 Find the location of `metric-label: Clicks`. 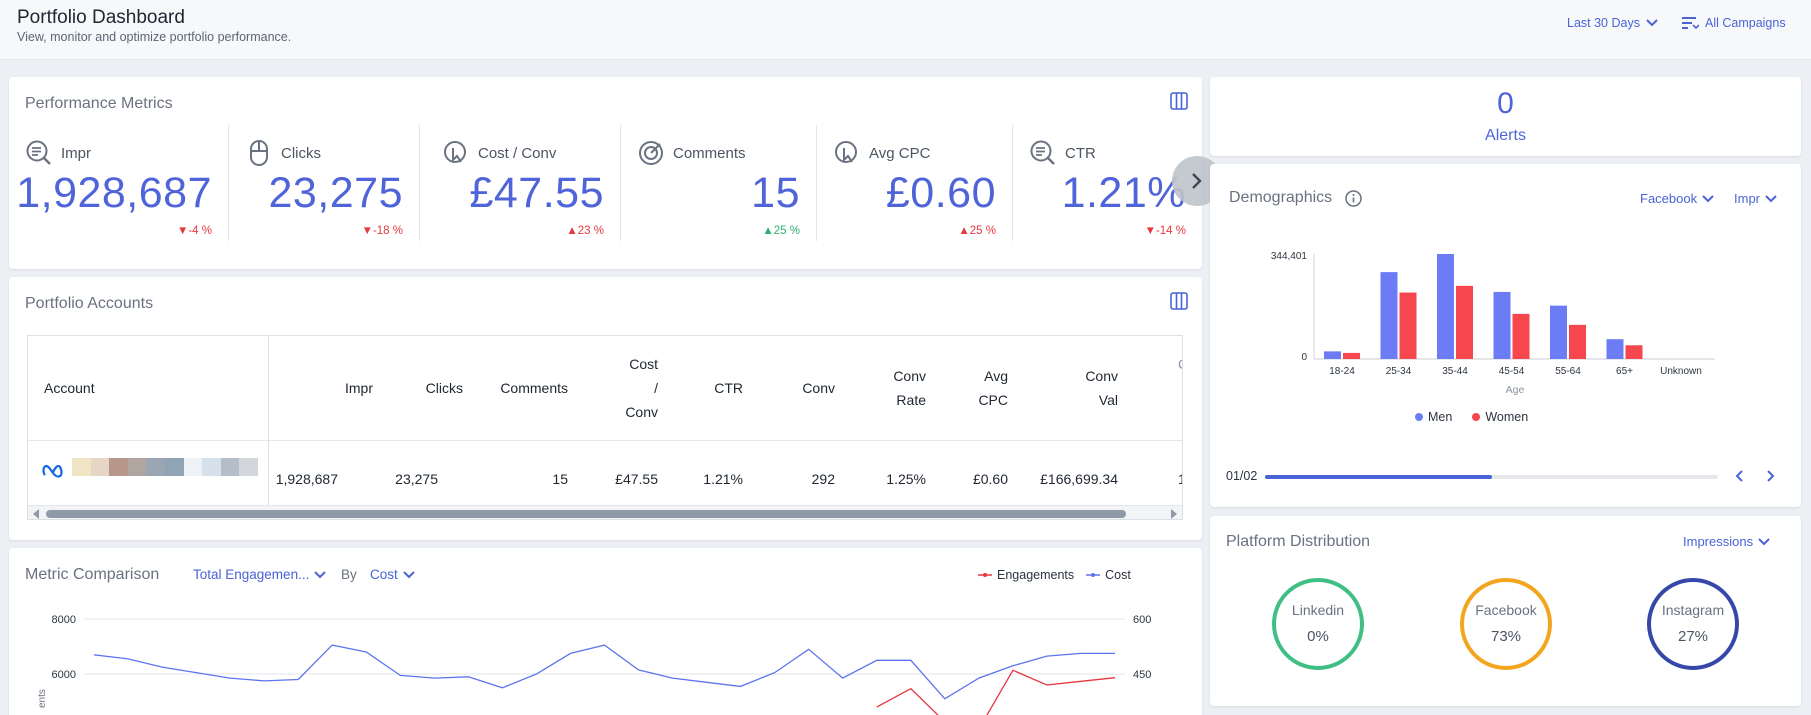

metric-label: Clicks is located at coordinates (301, 153).